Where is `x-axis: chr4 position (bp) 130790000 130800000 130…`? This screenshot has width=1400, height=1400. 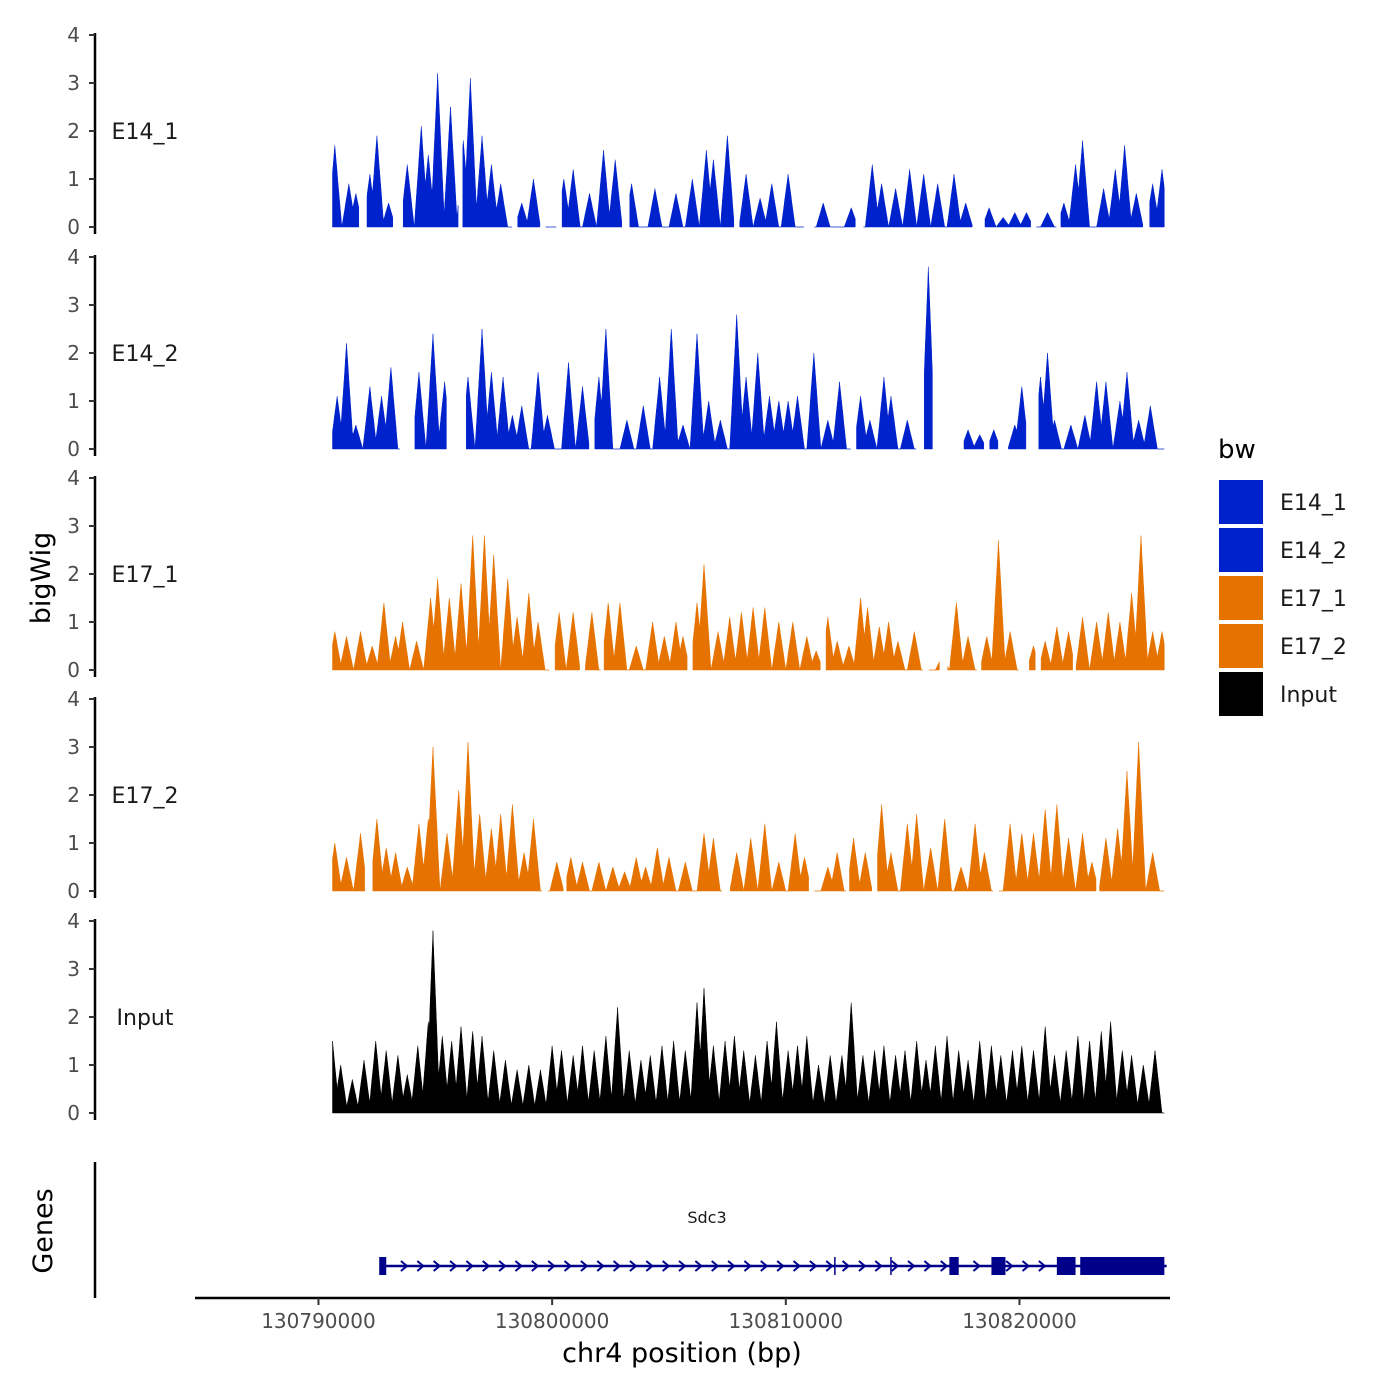
x-axis: chr4 position (bp) 130790000 130800000 130… is located at coordinates (682, 1332).